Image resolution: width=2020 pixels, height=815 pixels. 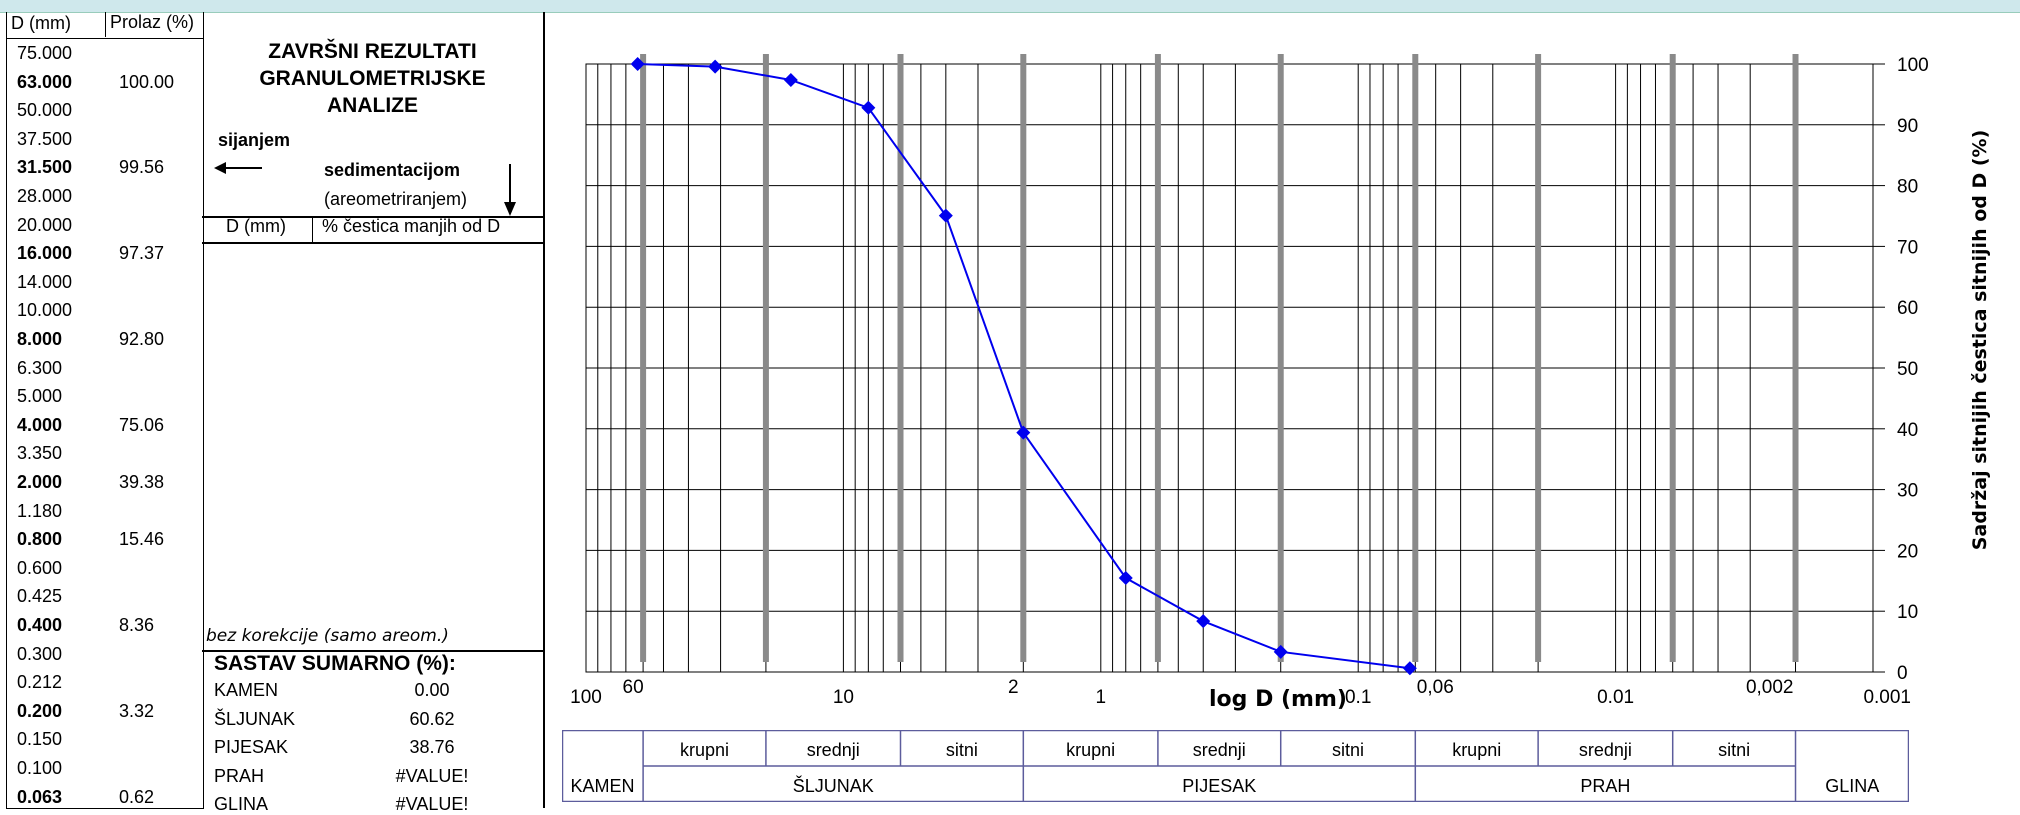 I want to click on x-axis-label: log D (mm), so click(x=1278, y=699).